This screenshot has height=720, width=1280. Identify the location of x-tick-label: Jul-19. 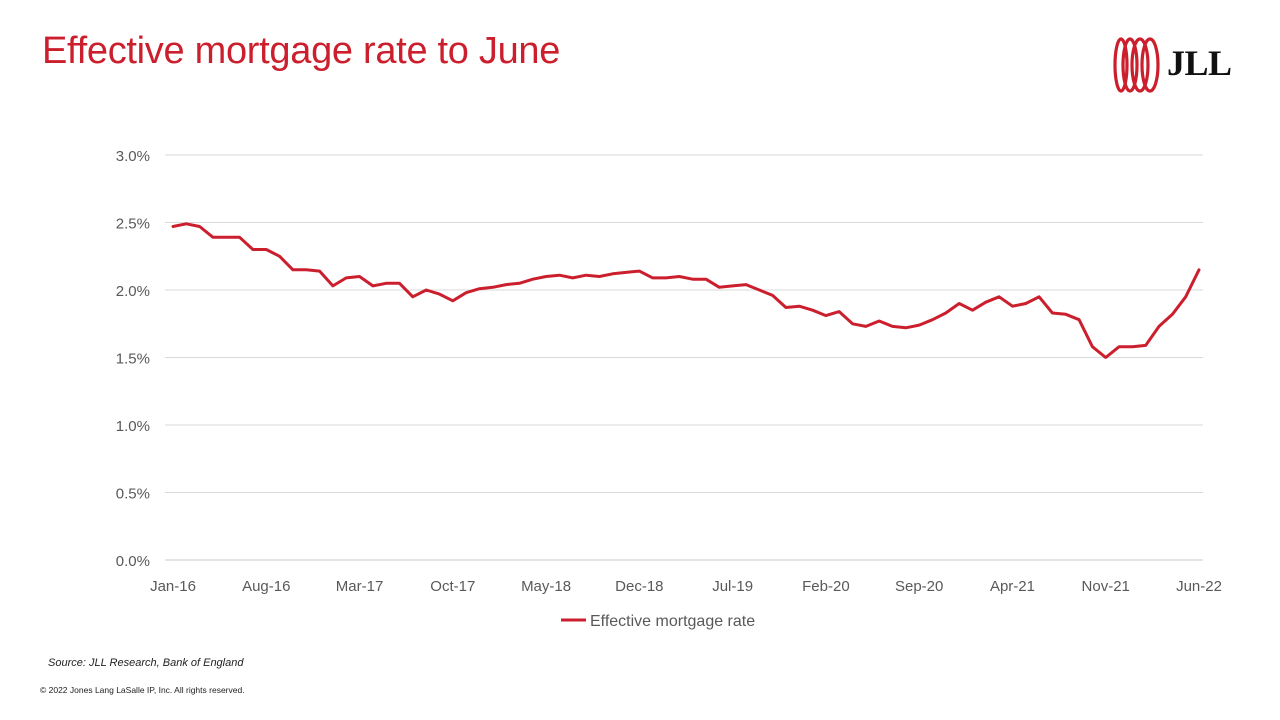
(732, 586).